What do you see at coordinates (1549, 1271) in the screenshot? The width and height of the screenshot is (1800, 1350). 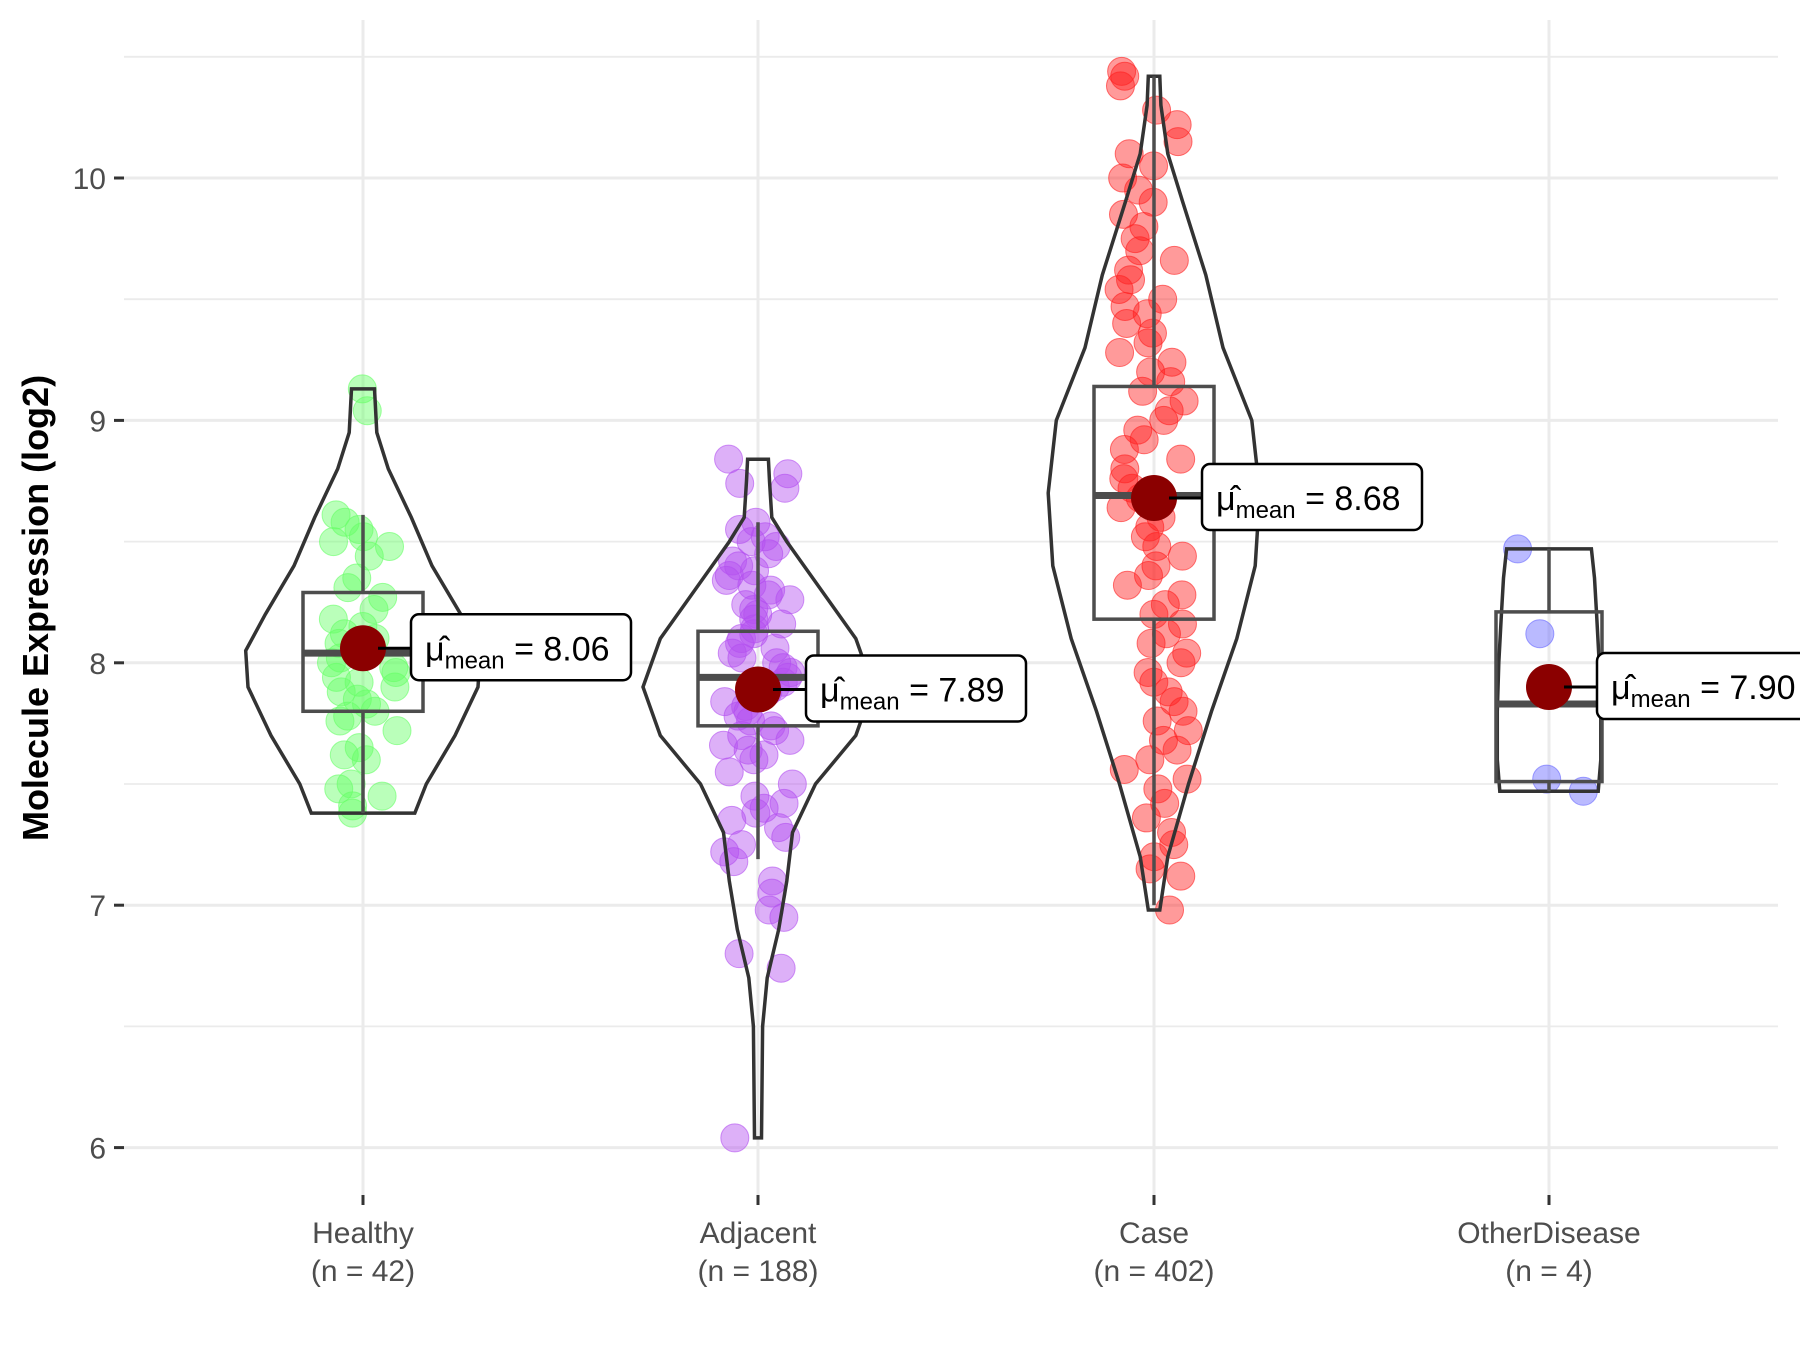 I see `x-tick-label-count: (n = 4)` at bounding box center [1549, 1271].